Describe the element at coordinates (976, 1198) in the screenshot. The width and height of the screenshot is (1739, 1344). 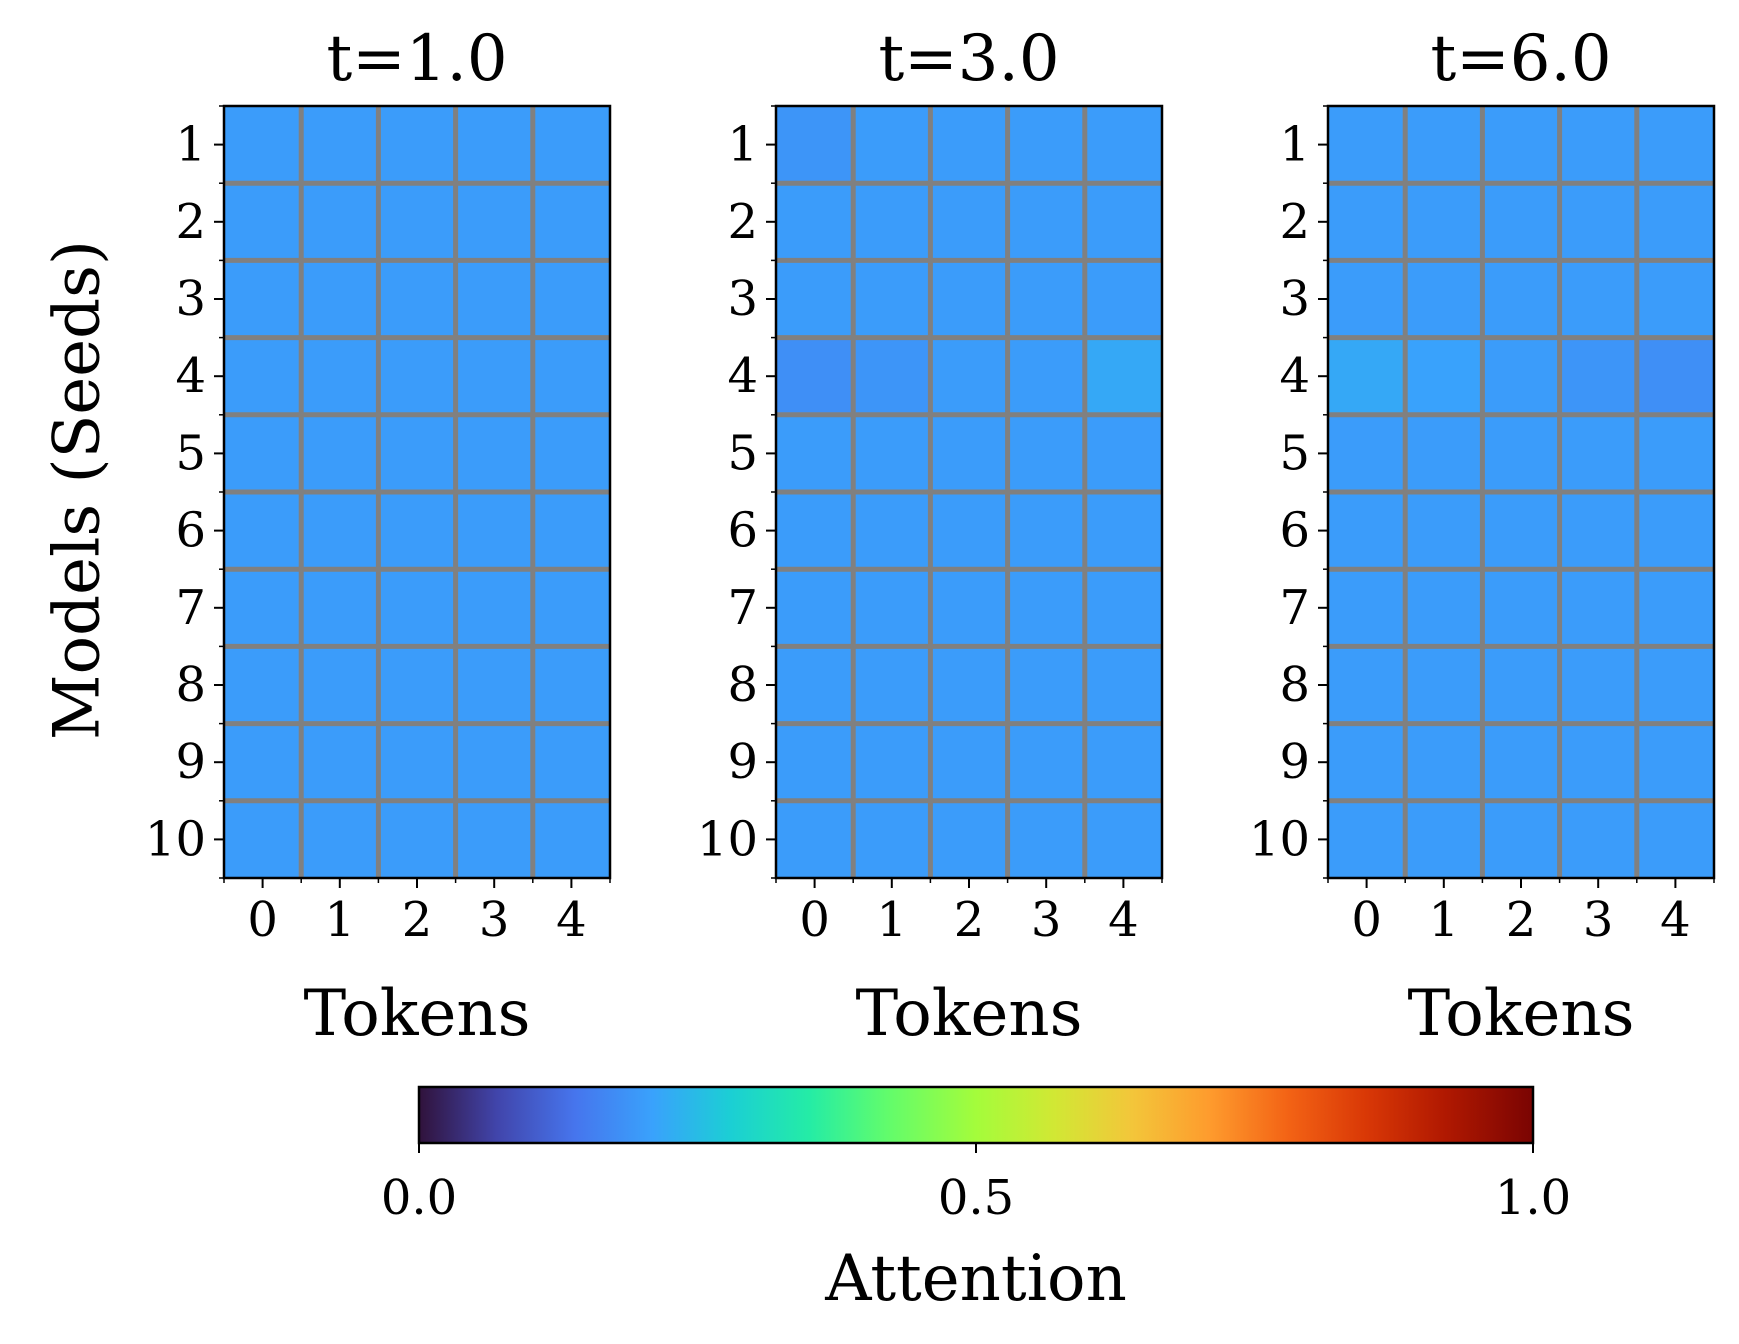
I see `colorbar-tick-label: 0.5` at that location.